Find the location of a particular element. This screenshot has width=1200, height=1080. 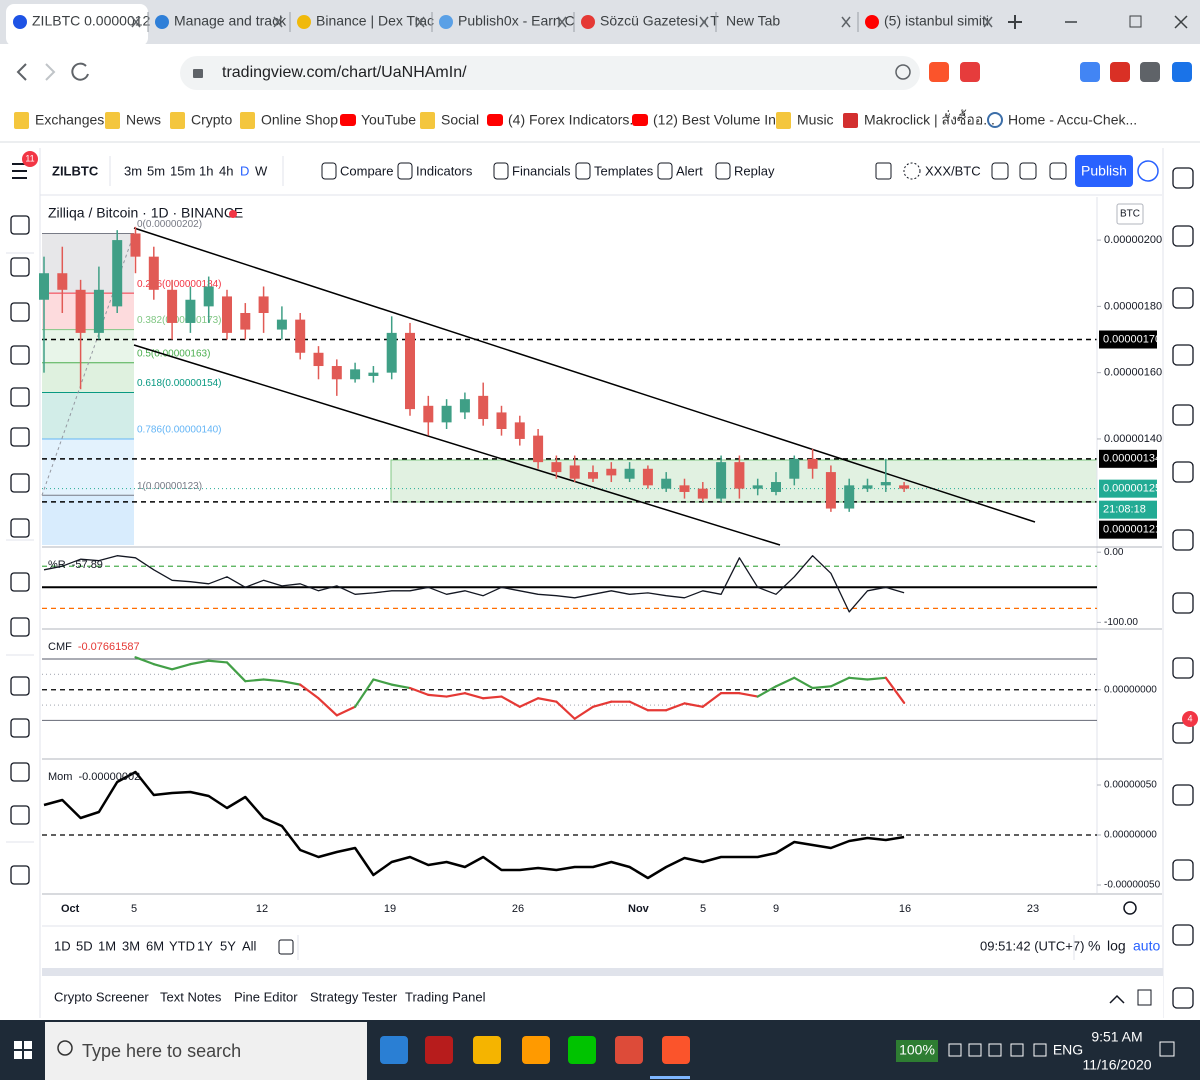

range: YTD is located at coordinates (182, 945).